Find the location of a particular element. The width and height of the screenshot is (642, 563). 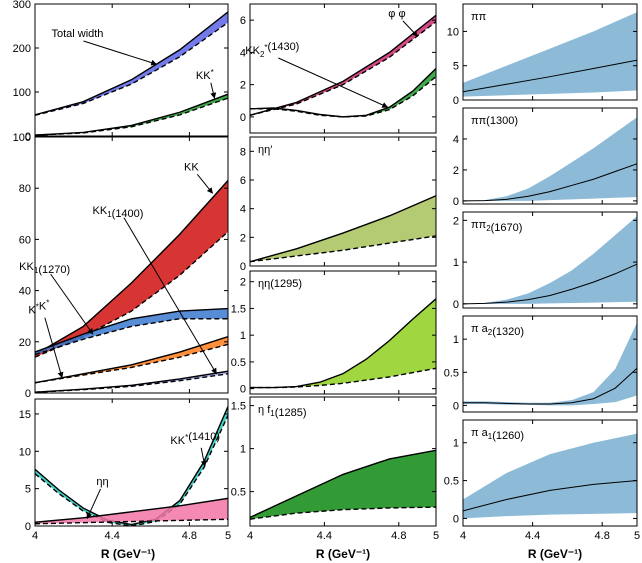

x-axis-label-col1: R (GeV⁻¹) is located at coordinates (128, 554).